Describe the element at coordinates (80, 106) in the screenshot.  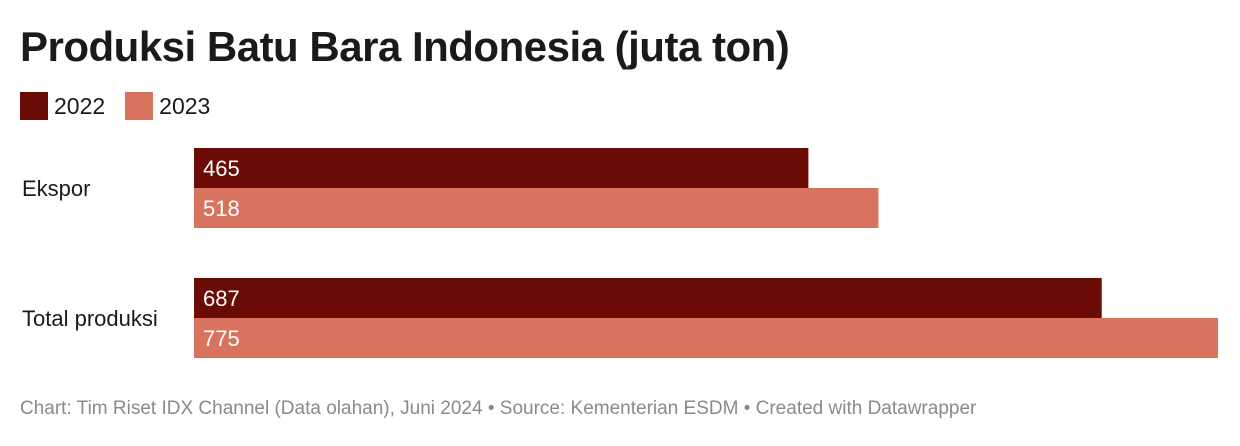
I see `legend-label-2022: 2022` at that location.